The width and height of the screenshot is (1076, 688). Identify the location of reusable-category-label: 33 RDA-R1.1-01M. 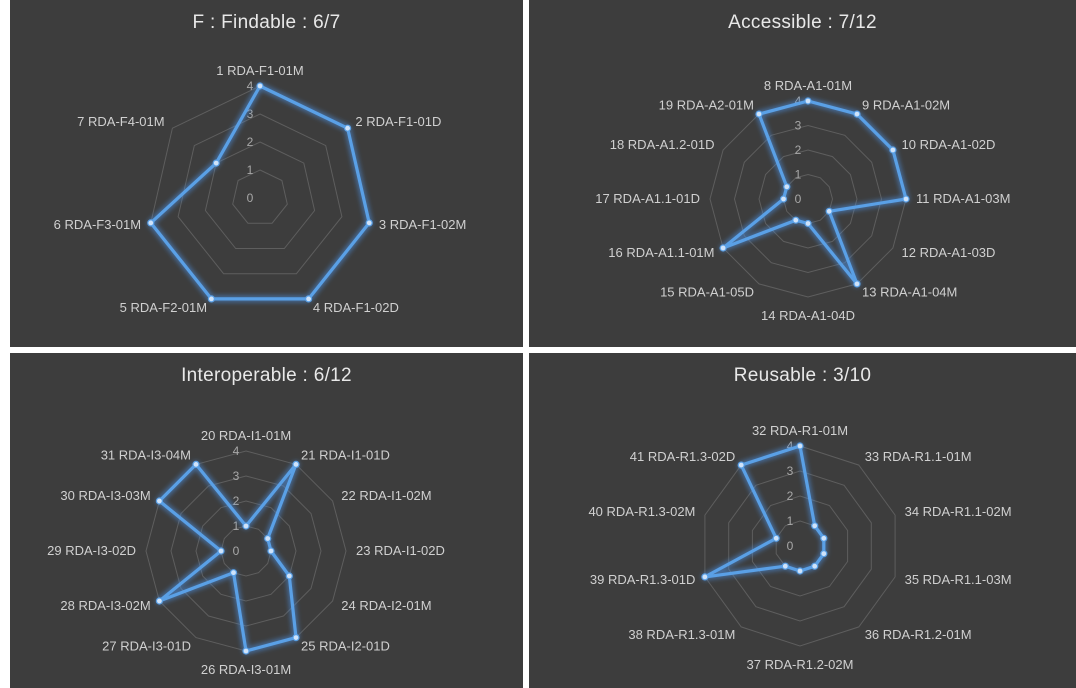
(918, 456).